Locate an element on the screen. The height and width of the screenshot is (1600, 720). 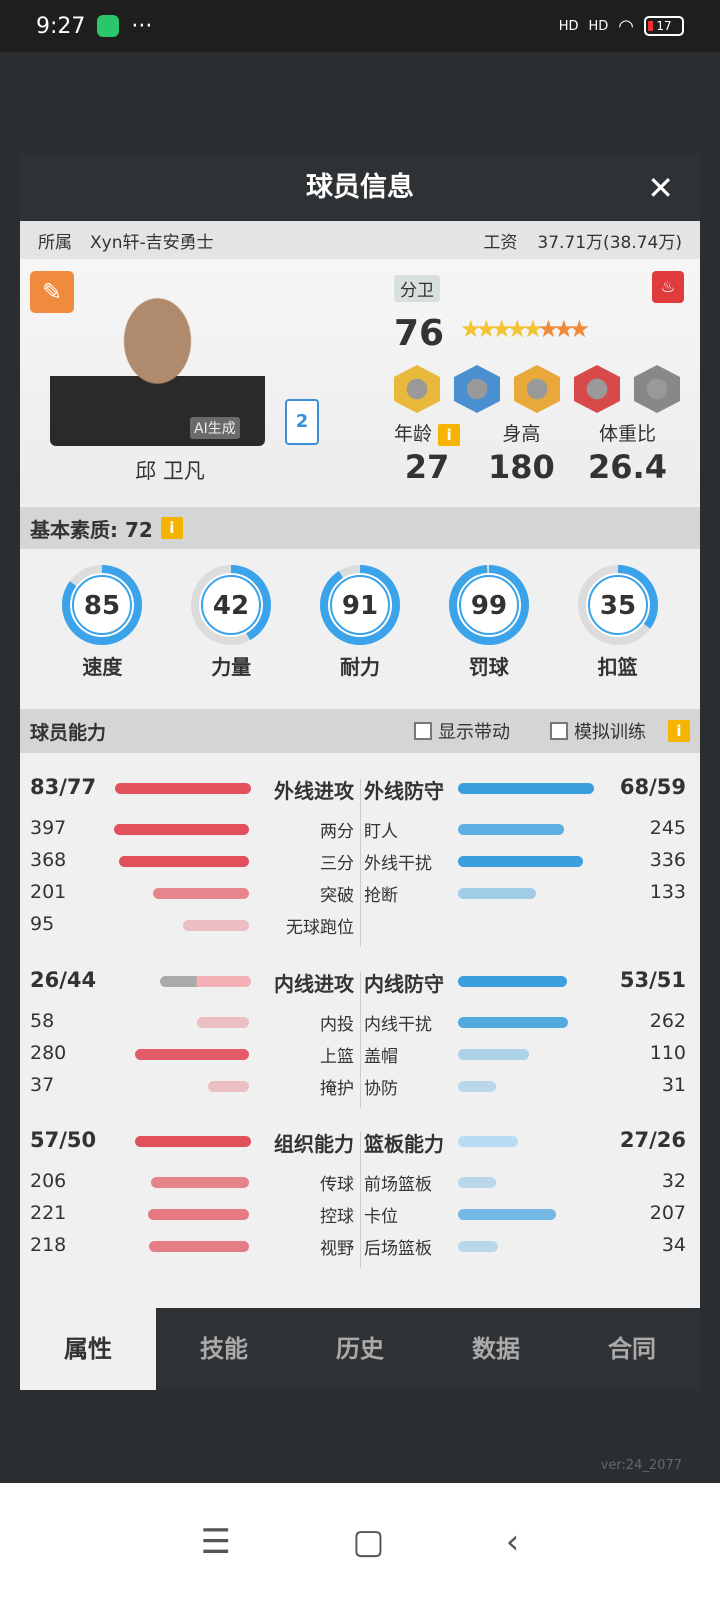
stat-label: 视野 is located at coordinates (337, 1249).